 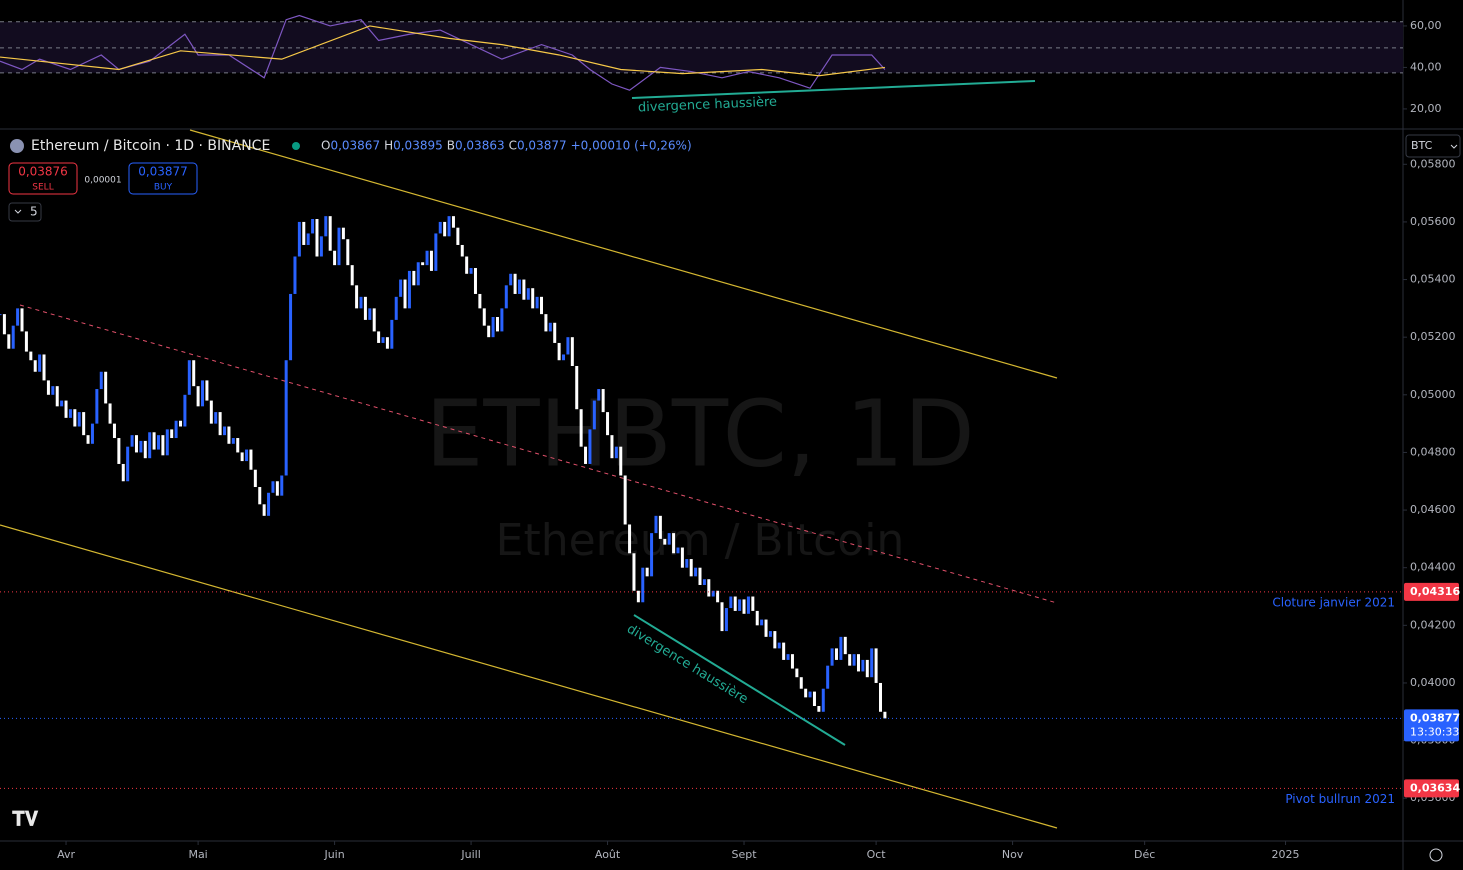 I want to click on symbol-title: Ethereum / Bitcoin · 1D · BINANCE, so click(x=150, y=146).